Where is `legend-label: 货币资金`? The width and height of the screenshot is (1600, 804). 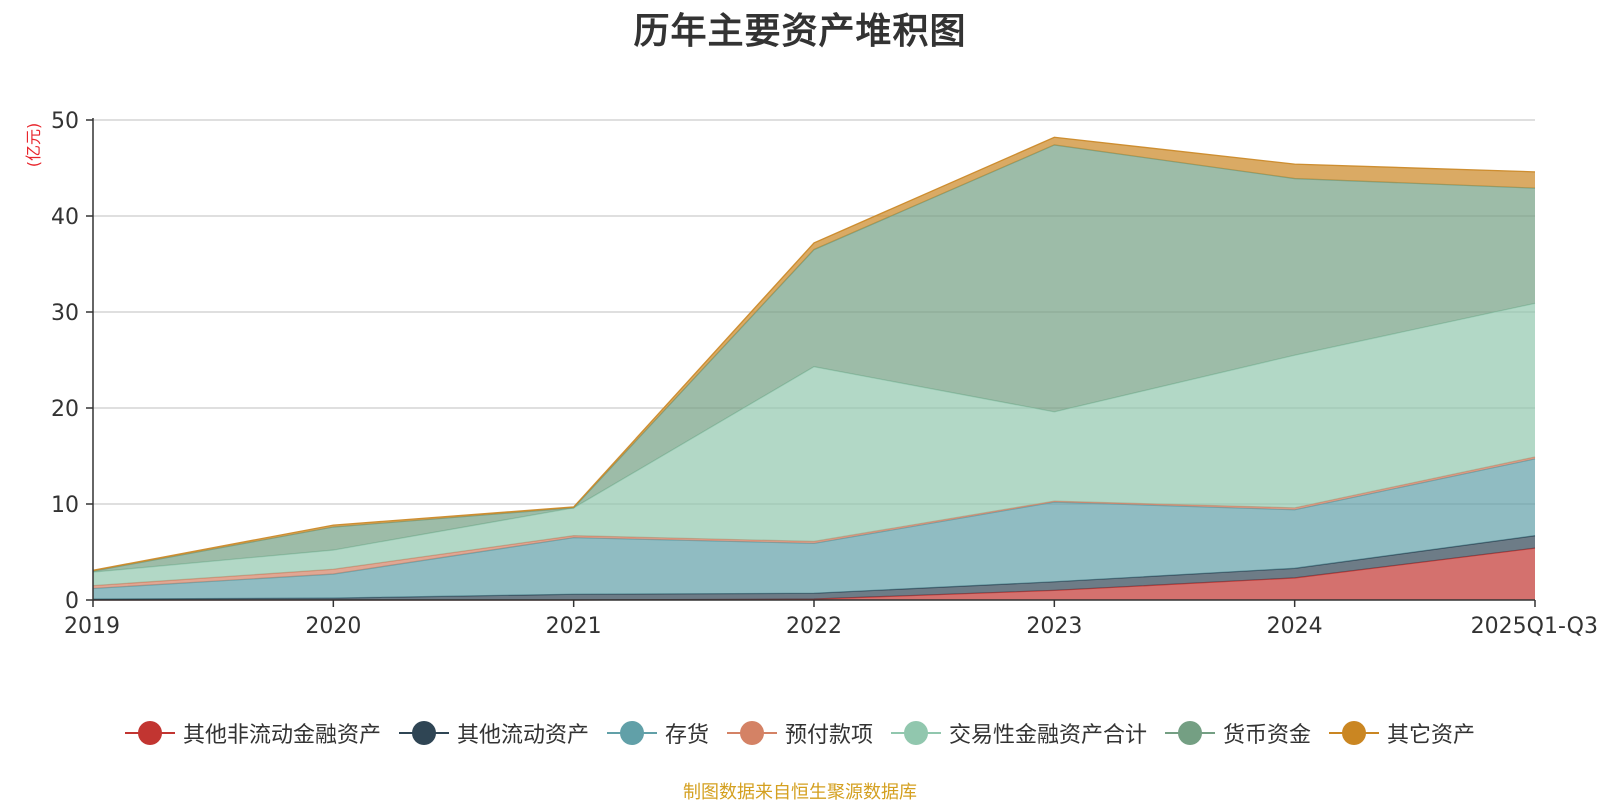
legend-label: 货币资金 is located at coordinates (1267, 735).